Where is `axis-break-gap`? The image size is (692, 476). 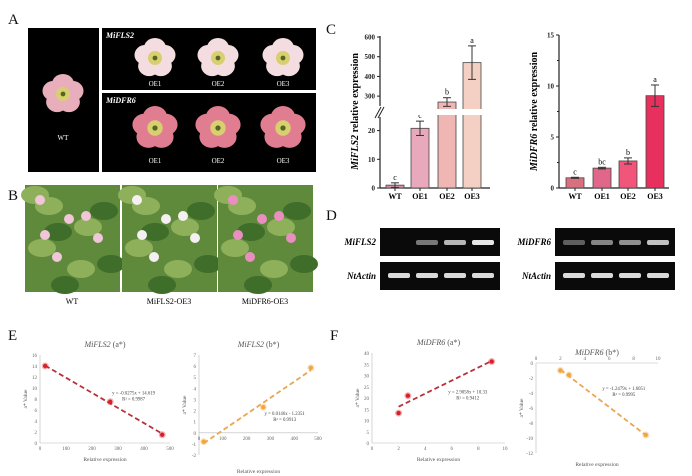 axis-break-gap is located at coordinates (433, 112).